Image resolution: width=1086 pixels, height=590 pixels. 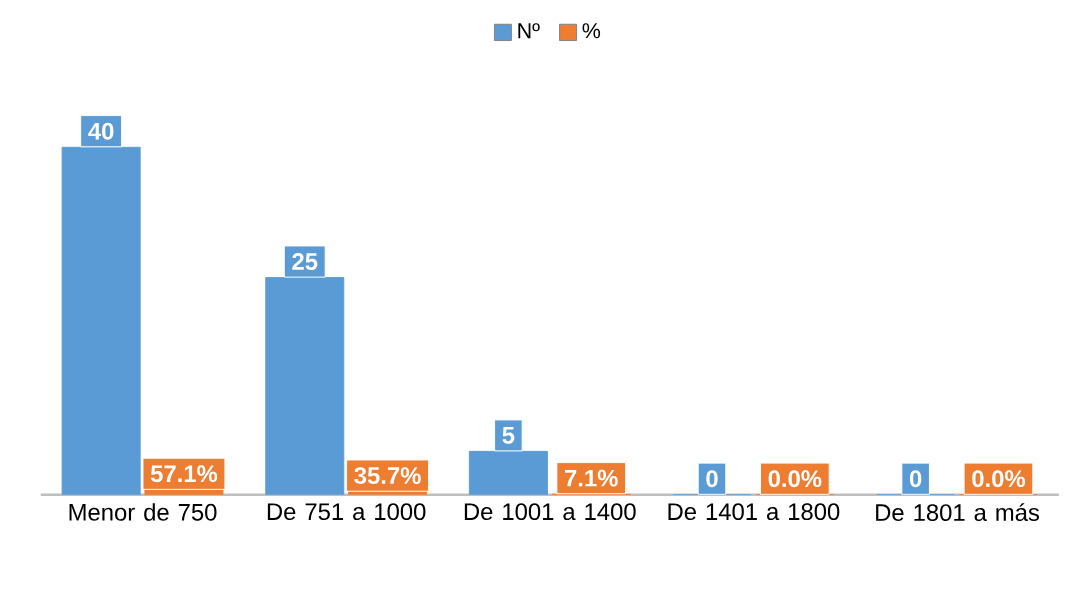 What do you see at coordinates (101, 131) in the screenshot?
I see `data-label: 40` at bounding box center [101, 131].